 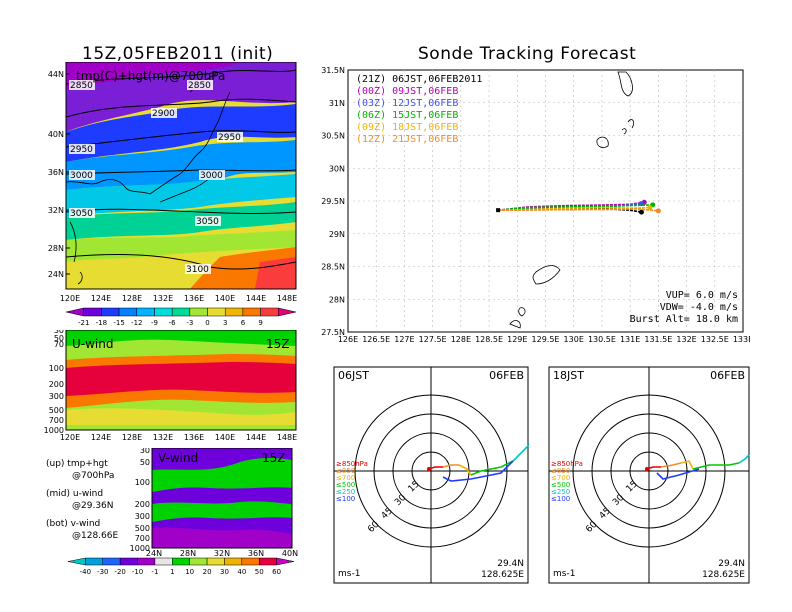 I want to click on track-line, so click(x=578, y=210).